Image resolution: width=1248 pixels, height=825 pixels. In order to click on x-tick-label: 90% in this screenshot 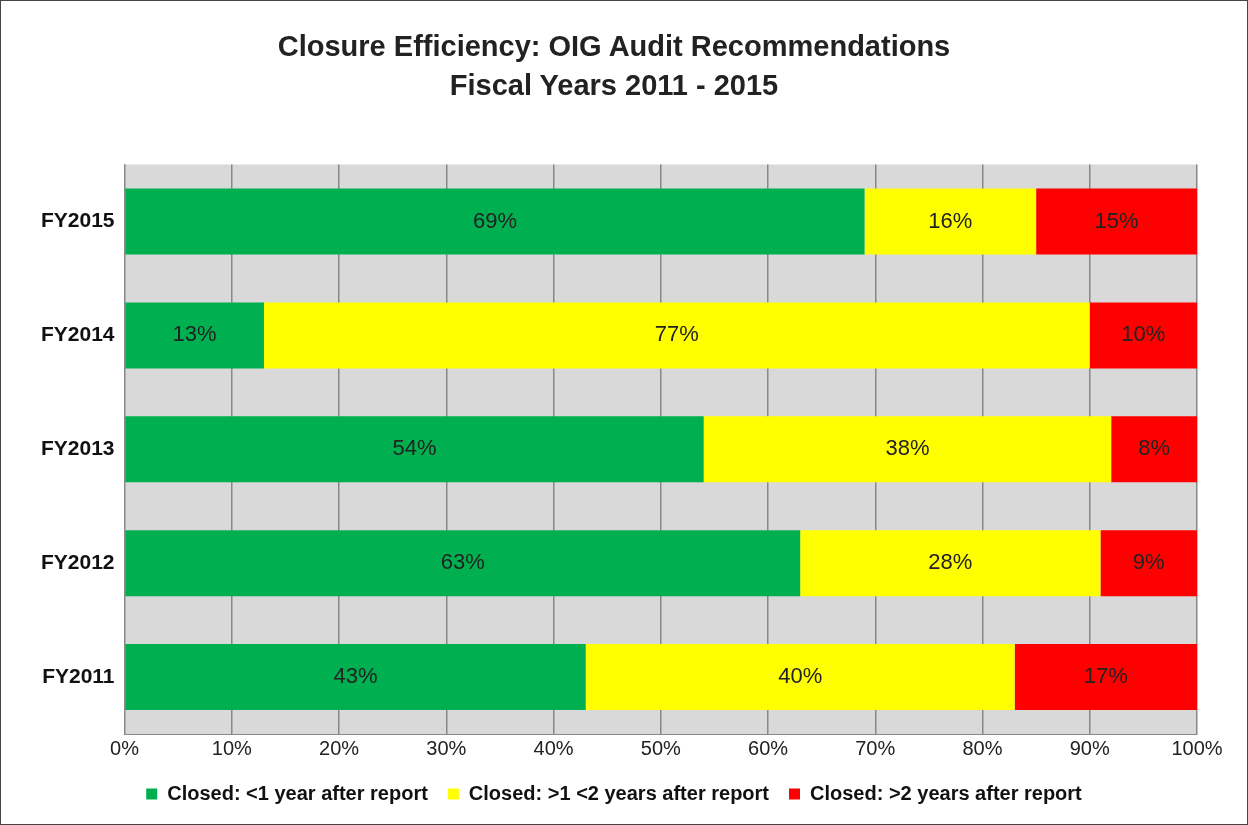, I will do `click(1089, 747)`.